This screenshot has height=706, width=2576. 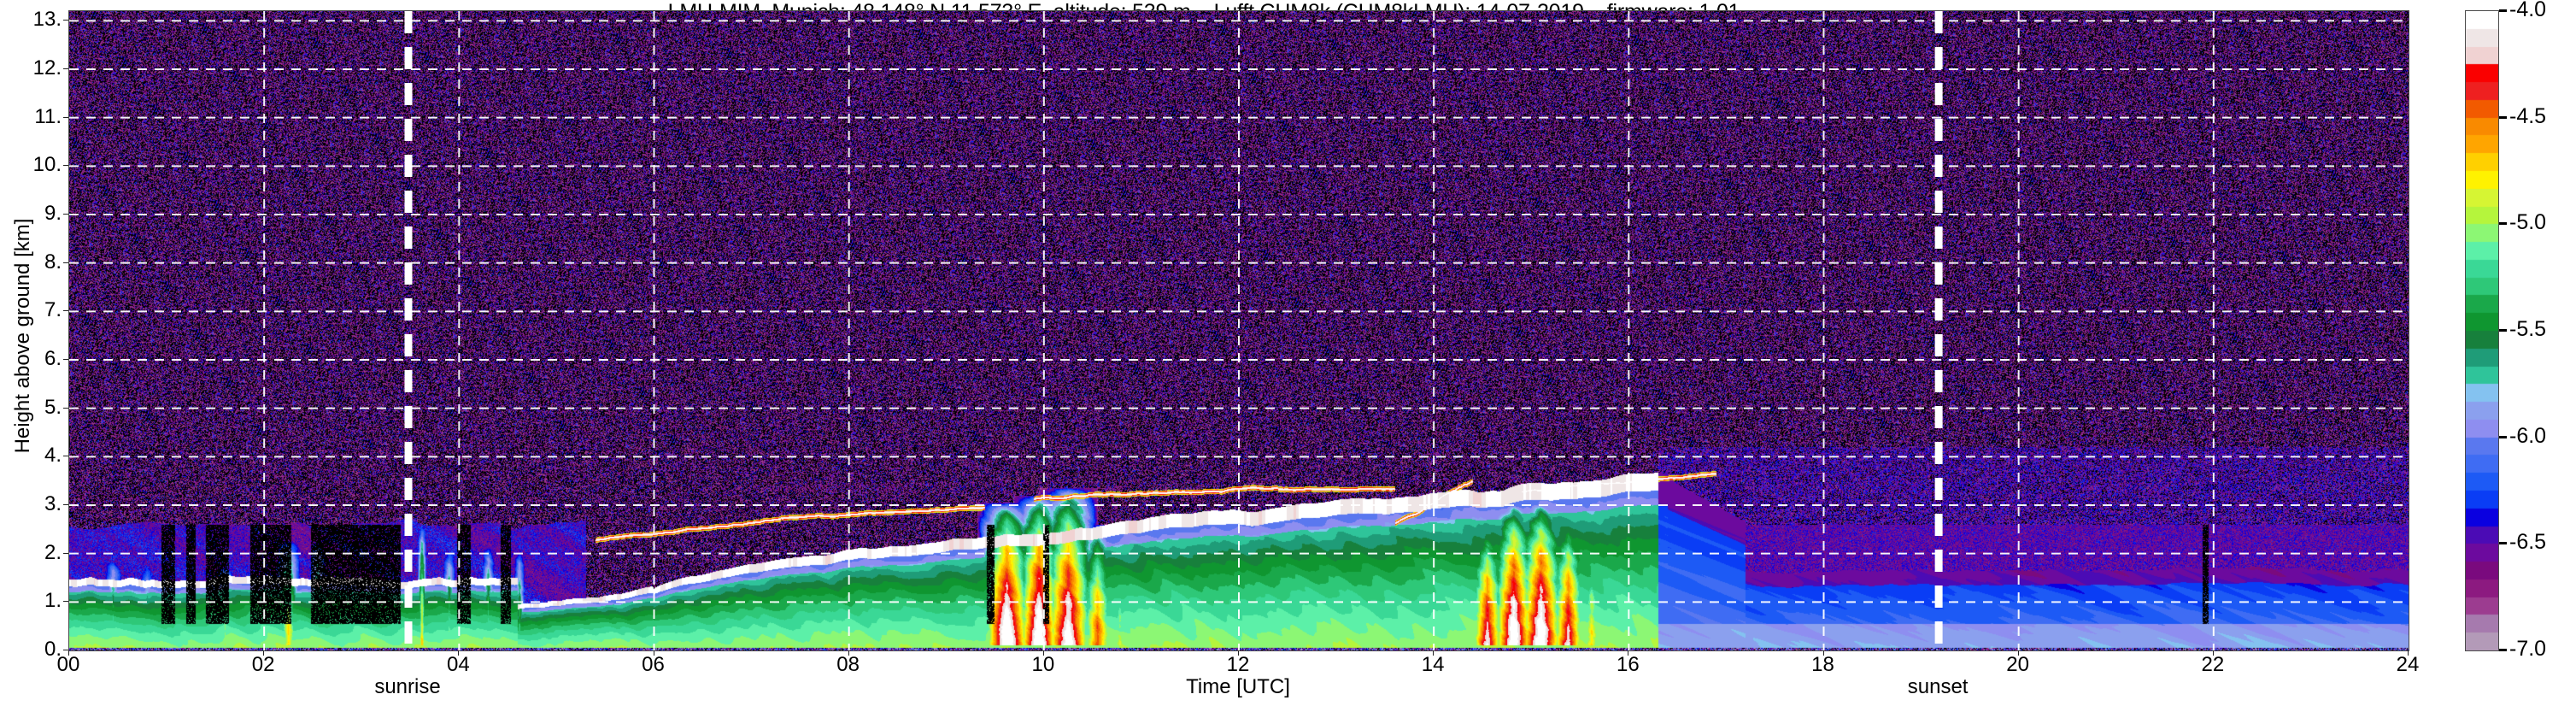 I want to click on colorbar-tick--6.5: -6.5, so click(x=2528, y=542).